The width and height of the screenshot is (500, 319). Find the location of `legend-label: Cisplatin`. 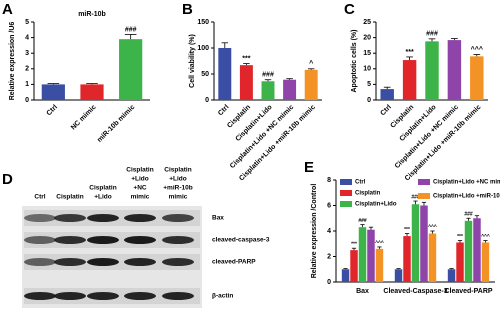

legend-label: Cisplatin is located at coordinates (368, 194).